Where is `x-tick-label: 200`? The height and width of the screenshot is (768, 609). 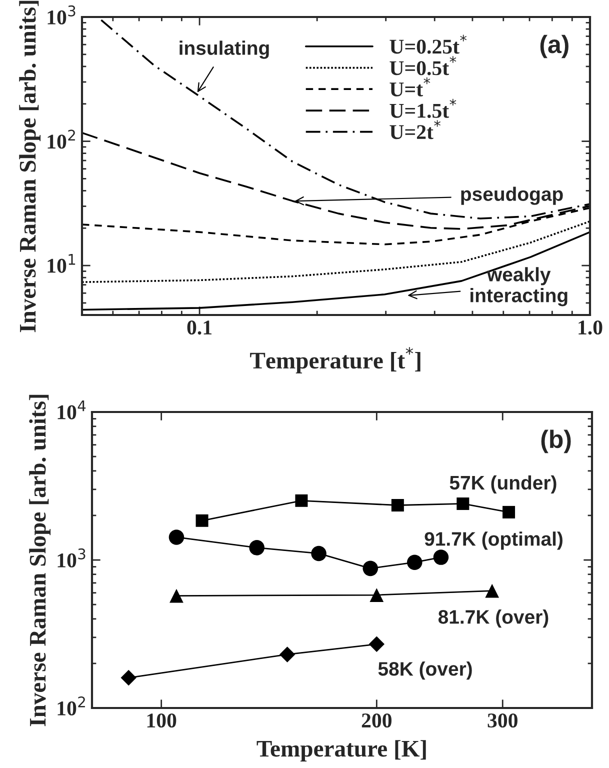 x-tick-label: 200 is located at coordinates (377, 720).